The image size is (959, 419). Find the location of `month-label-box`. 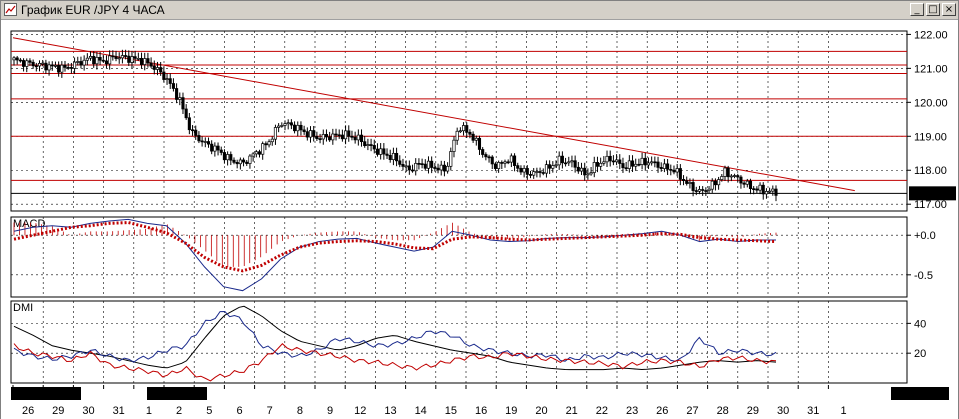

month-label-box is located at coordinates (177, 393).